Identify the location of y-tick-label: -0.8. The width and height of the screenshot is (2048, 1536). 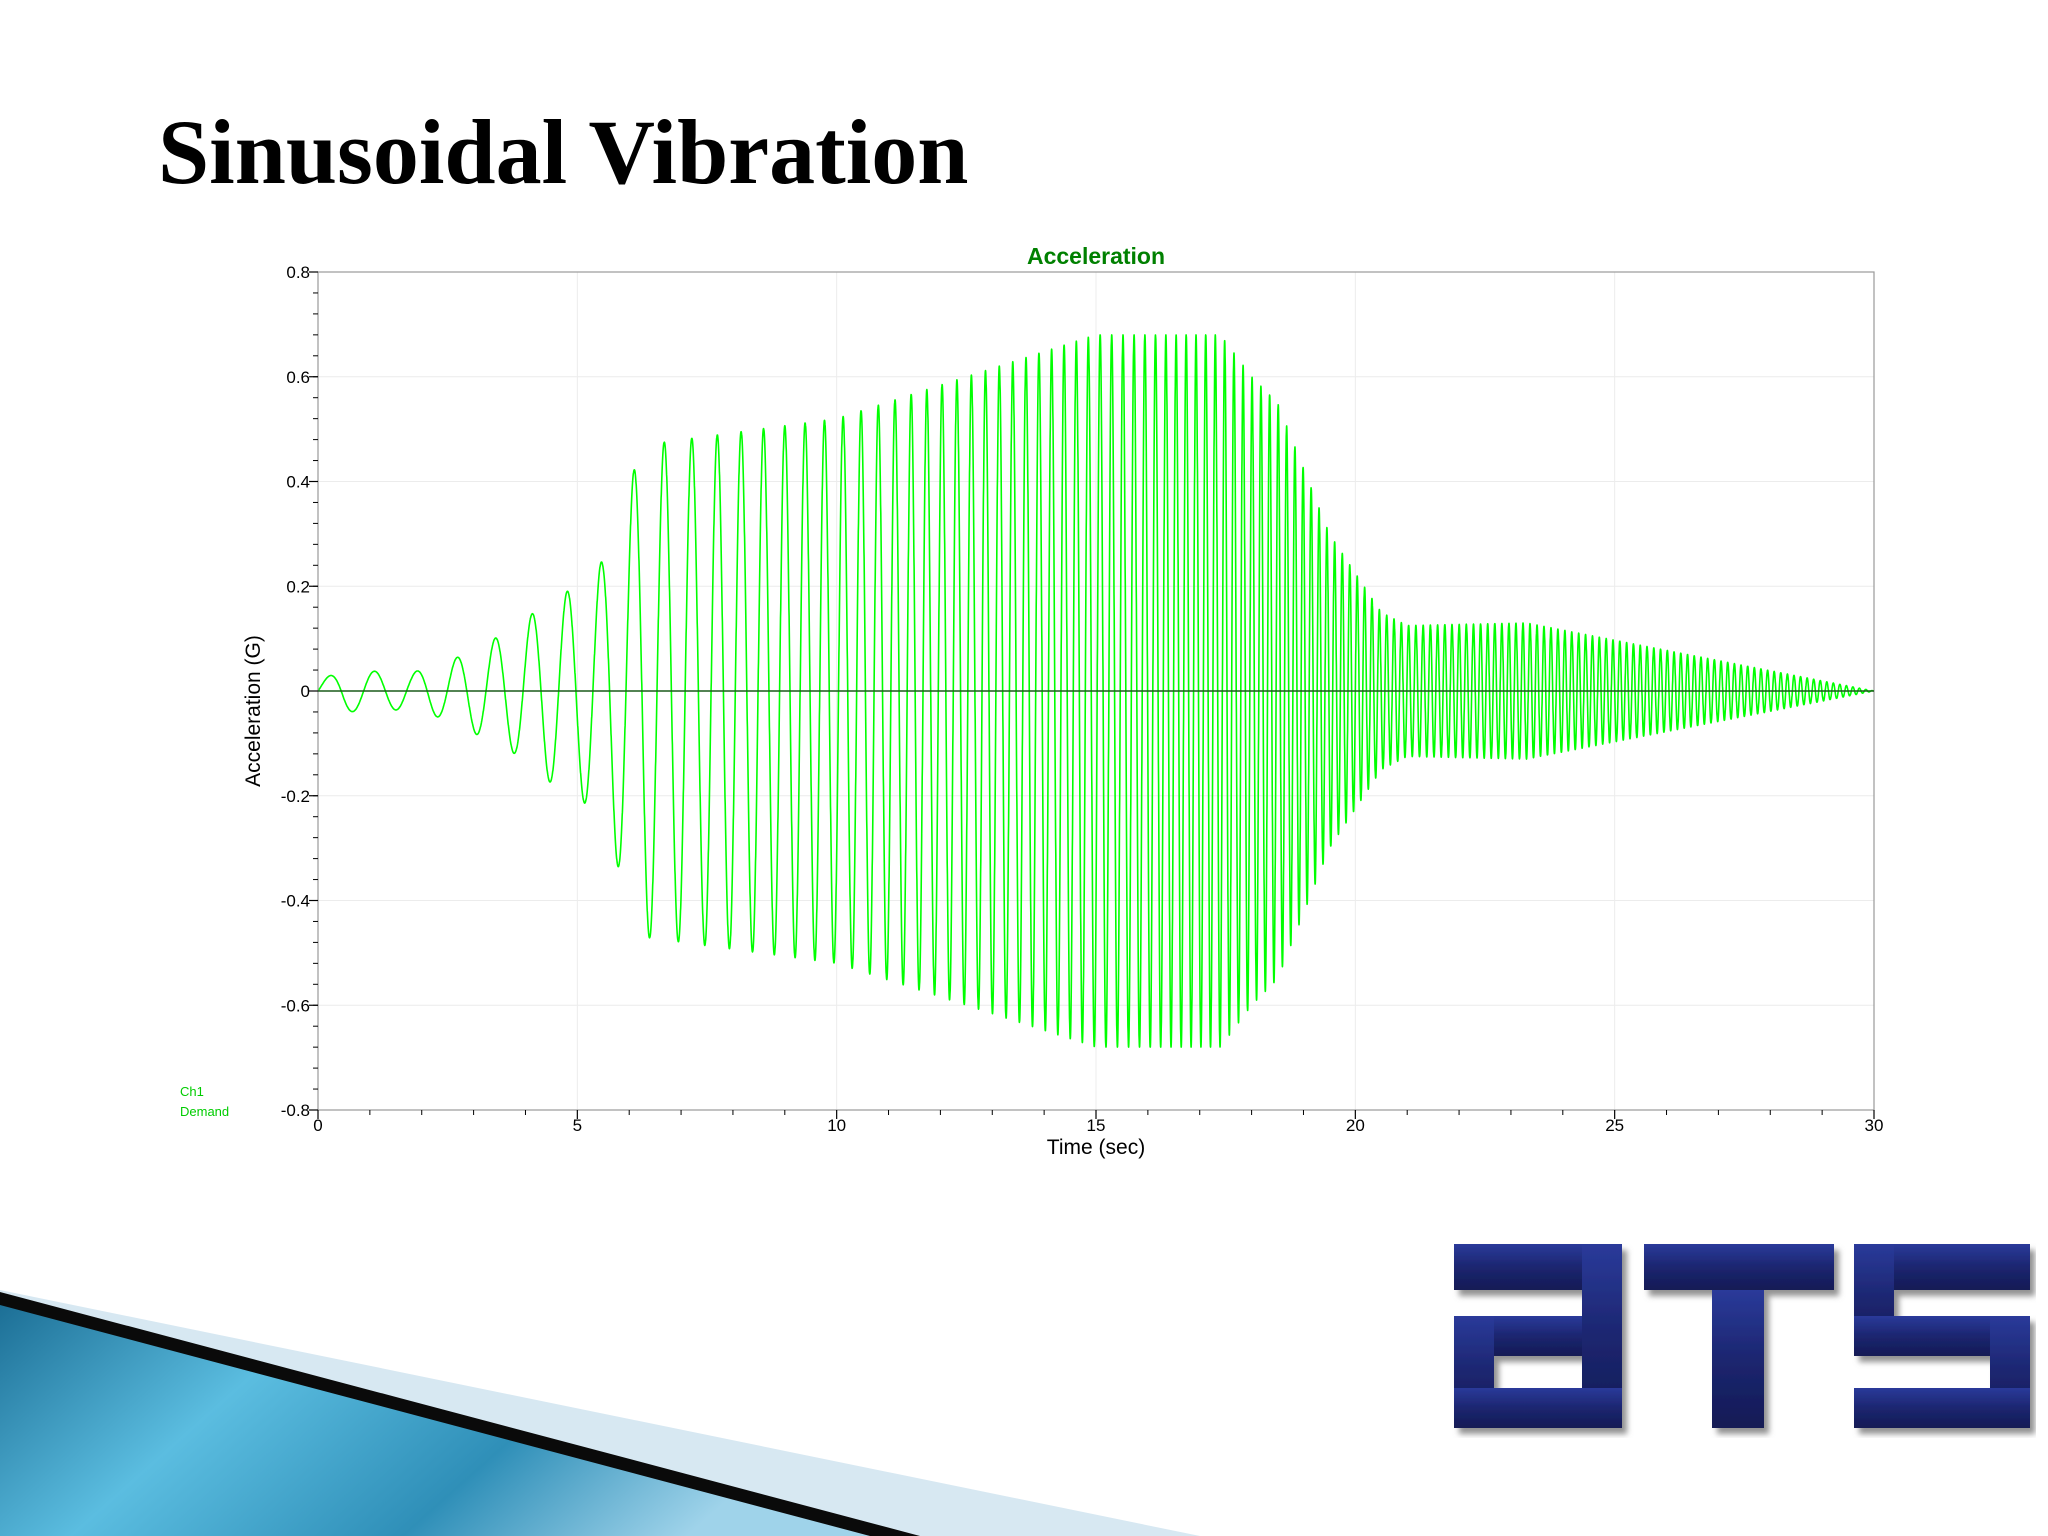
(295, 1110).